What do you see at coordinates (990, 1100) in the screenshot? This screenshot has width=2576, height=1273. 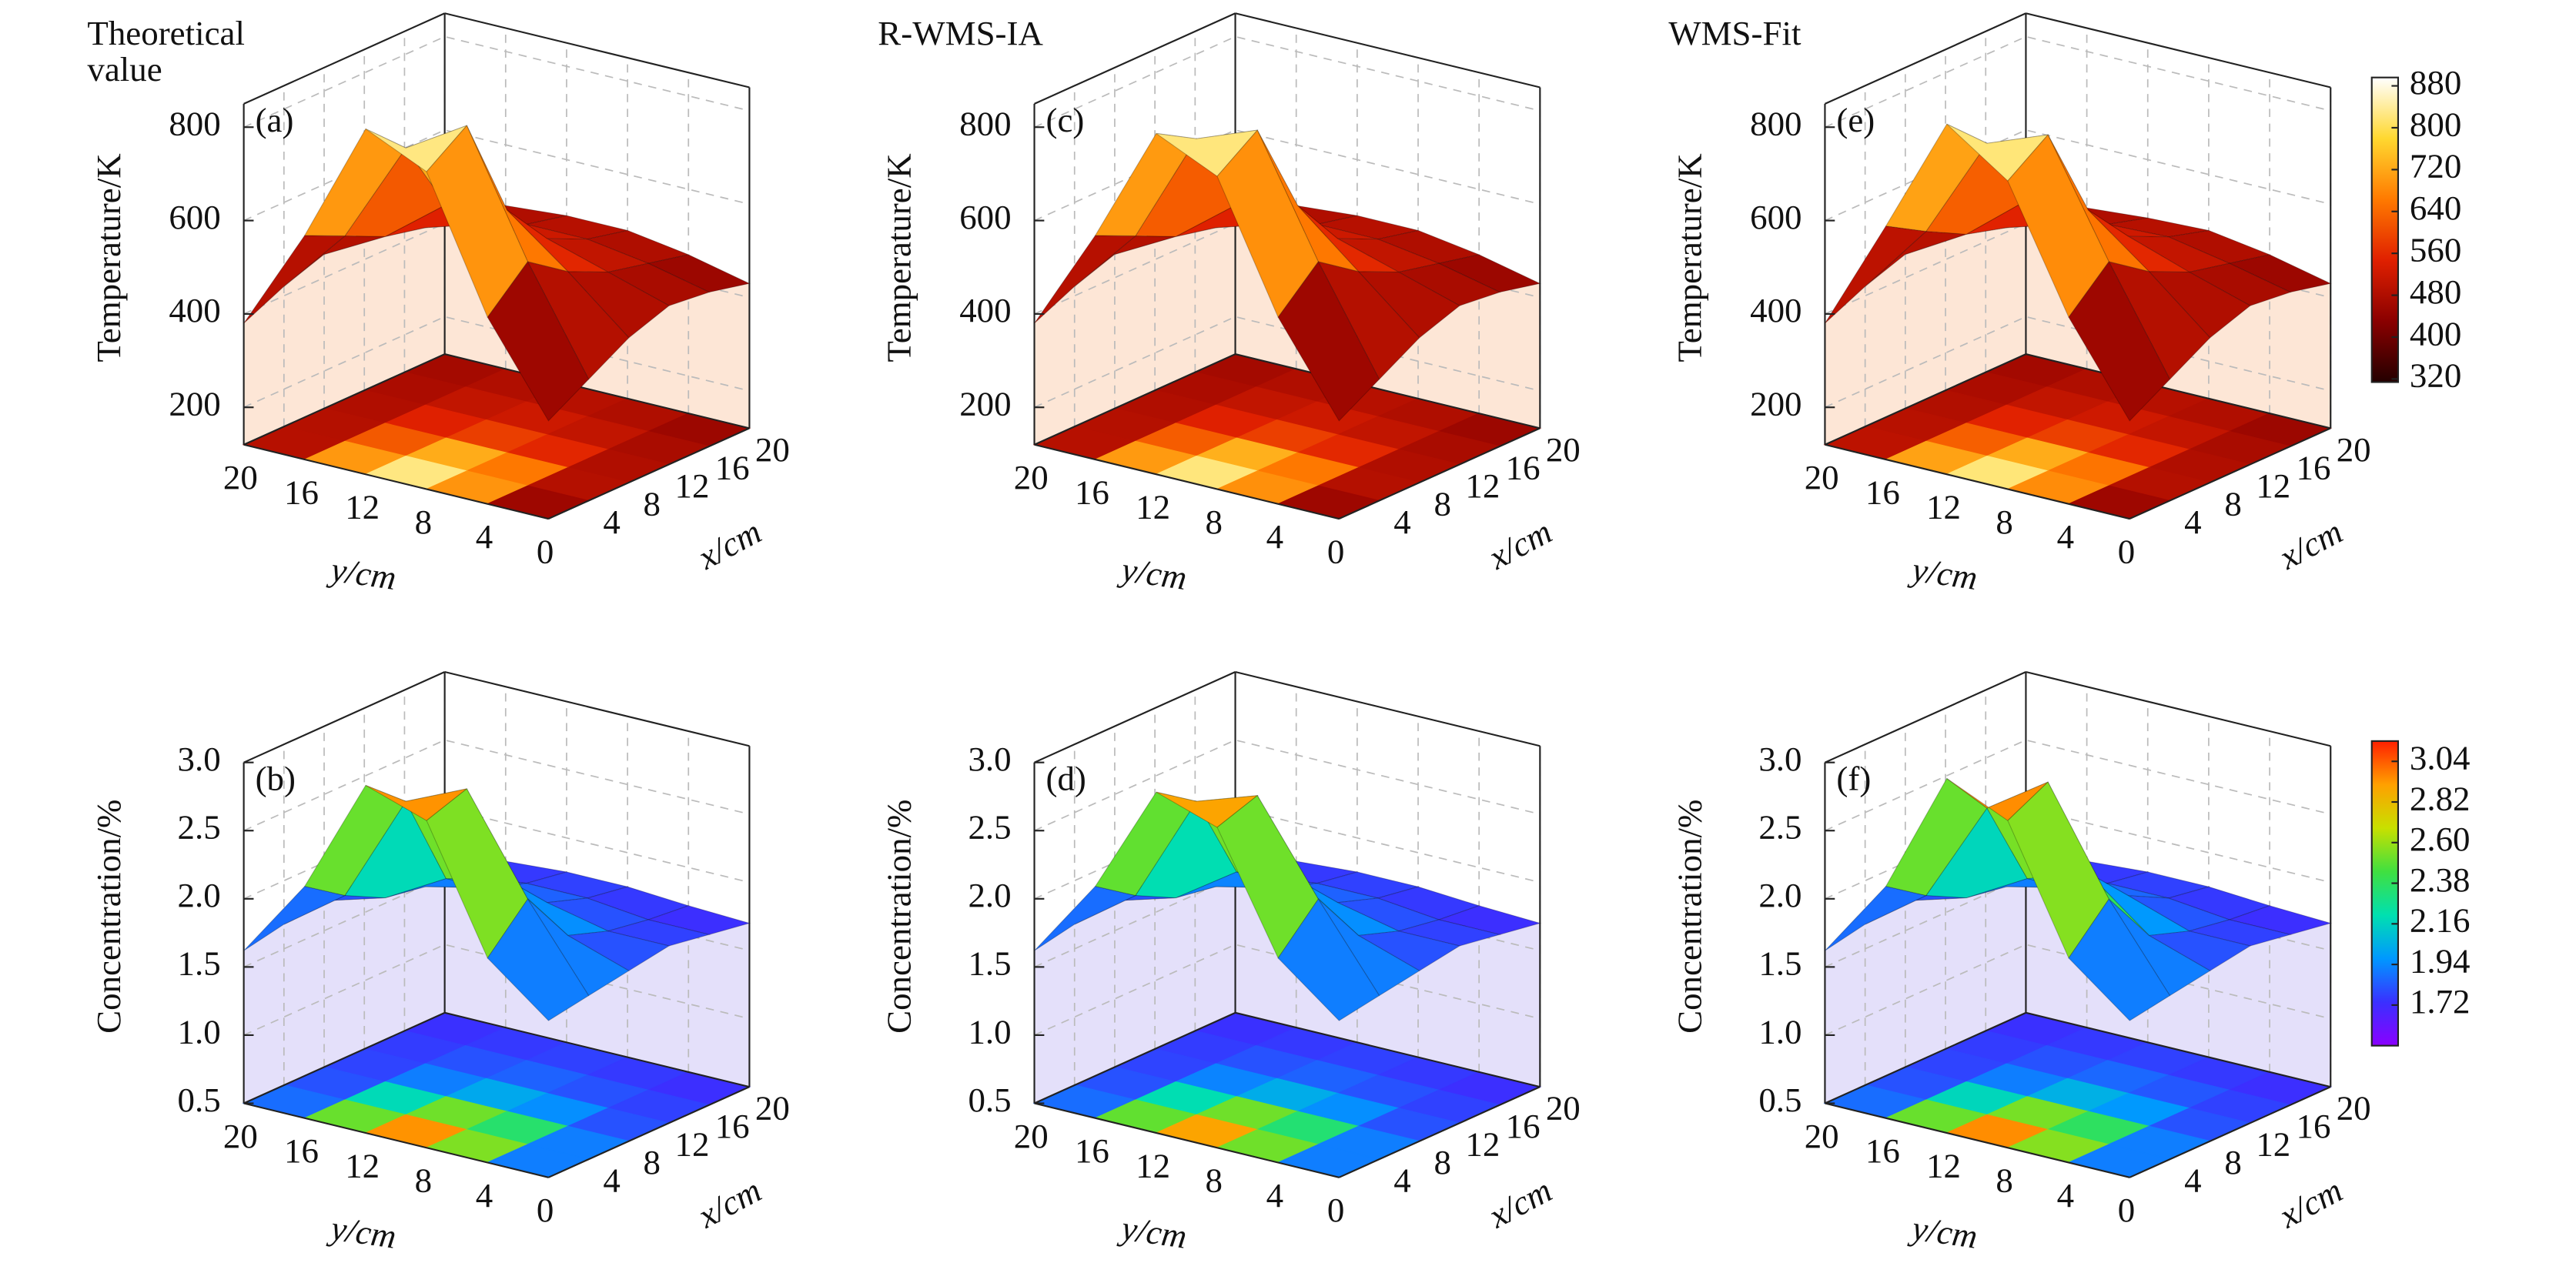 I see `z-tick-label: 0.5` at bounding box center [990, 1100].